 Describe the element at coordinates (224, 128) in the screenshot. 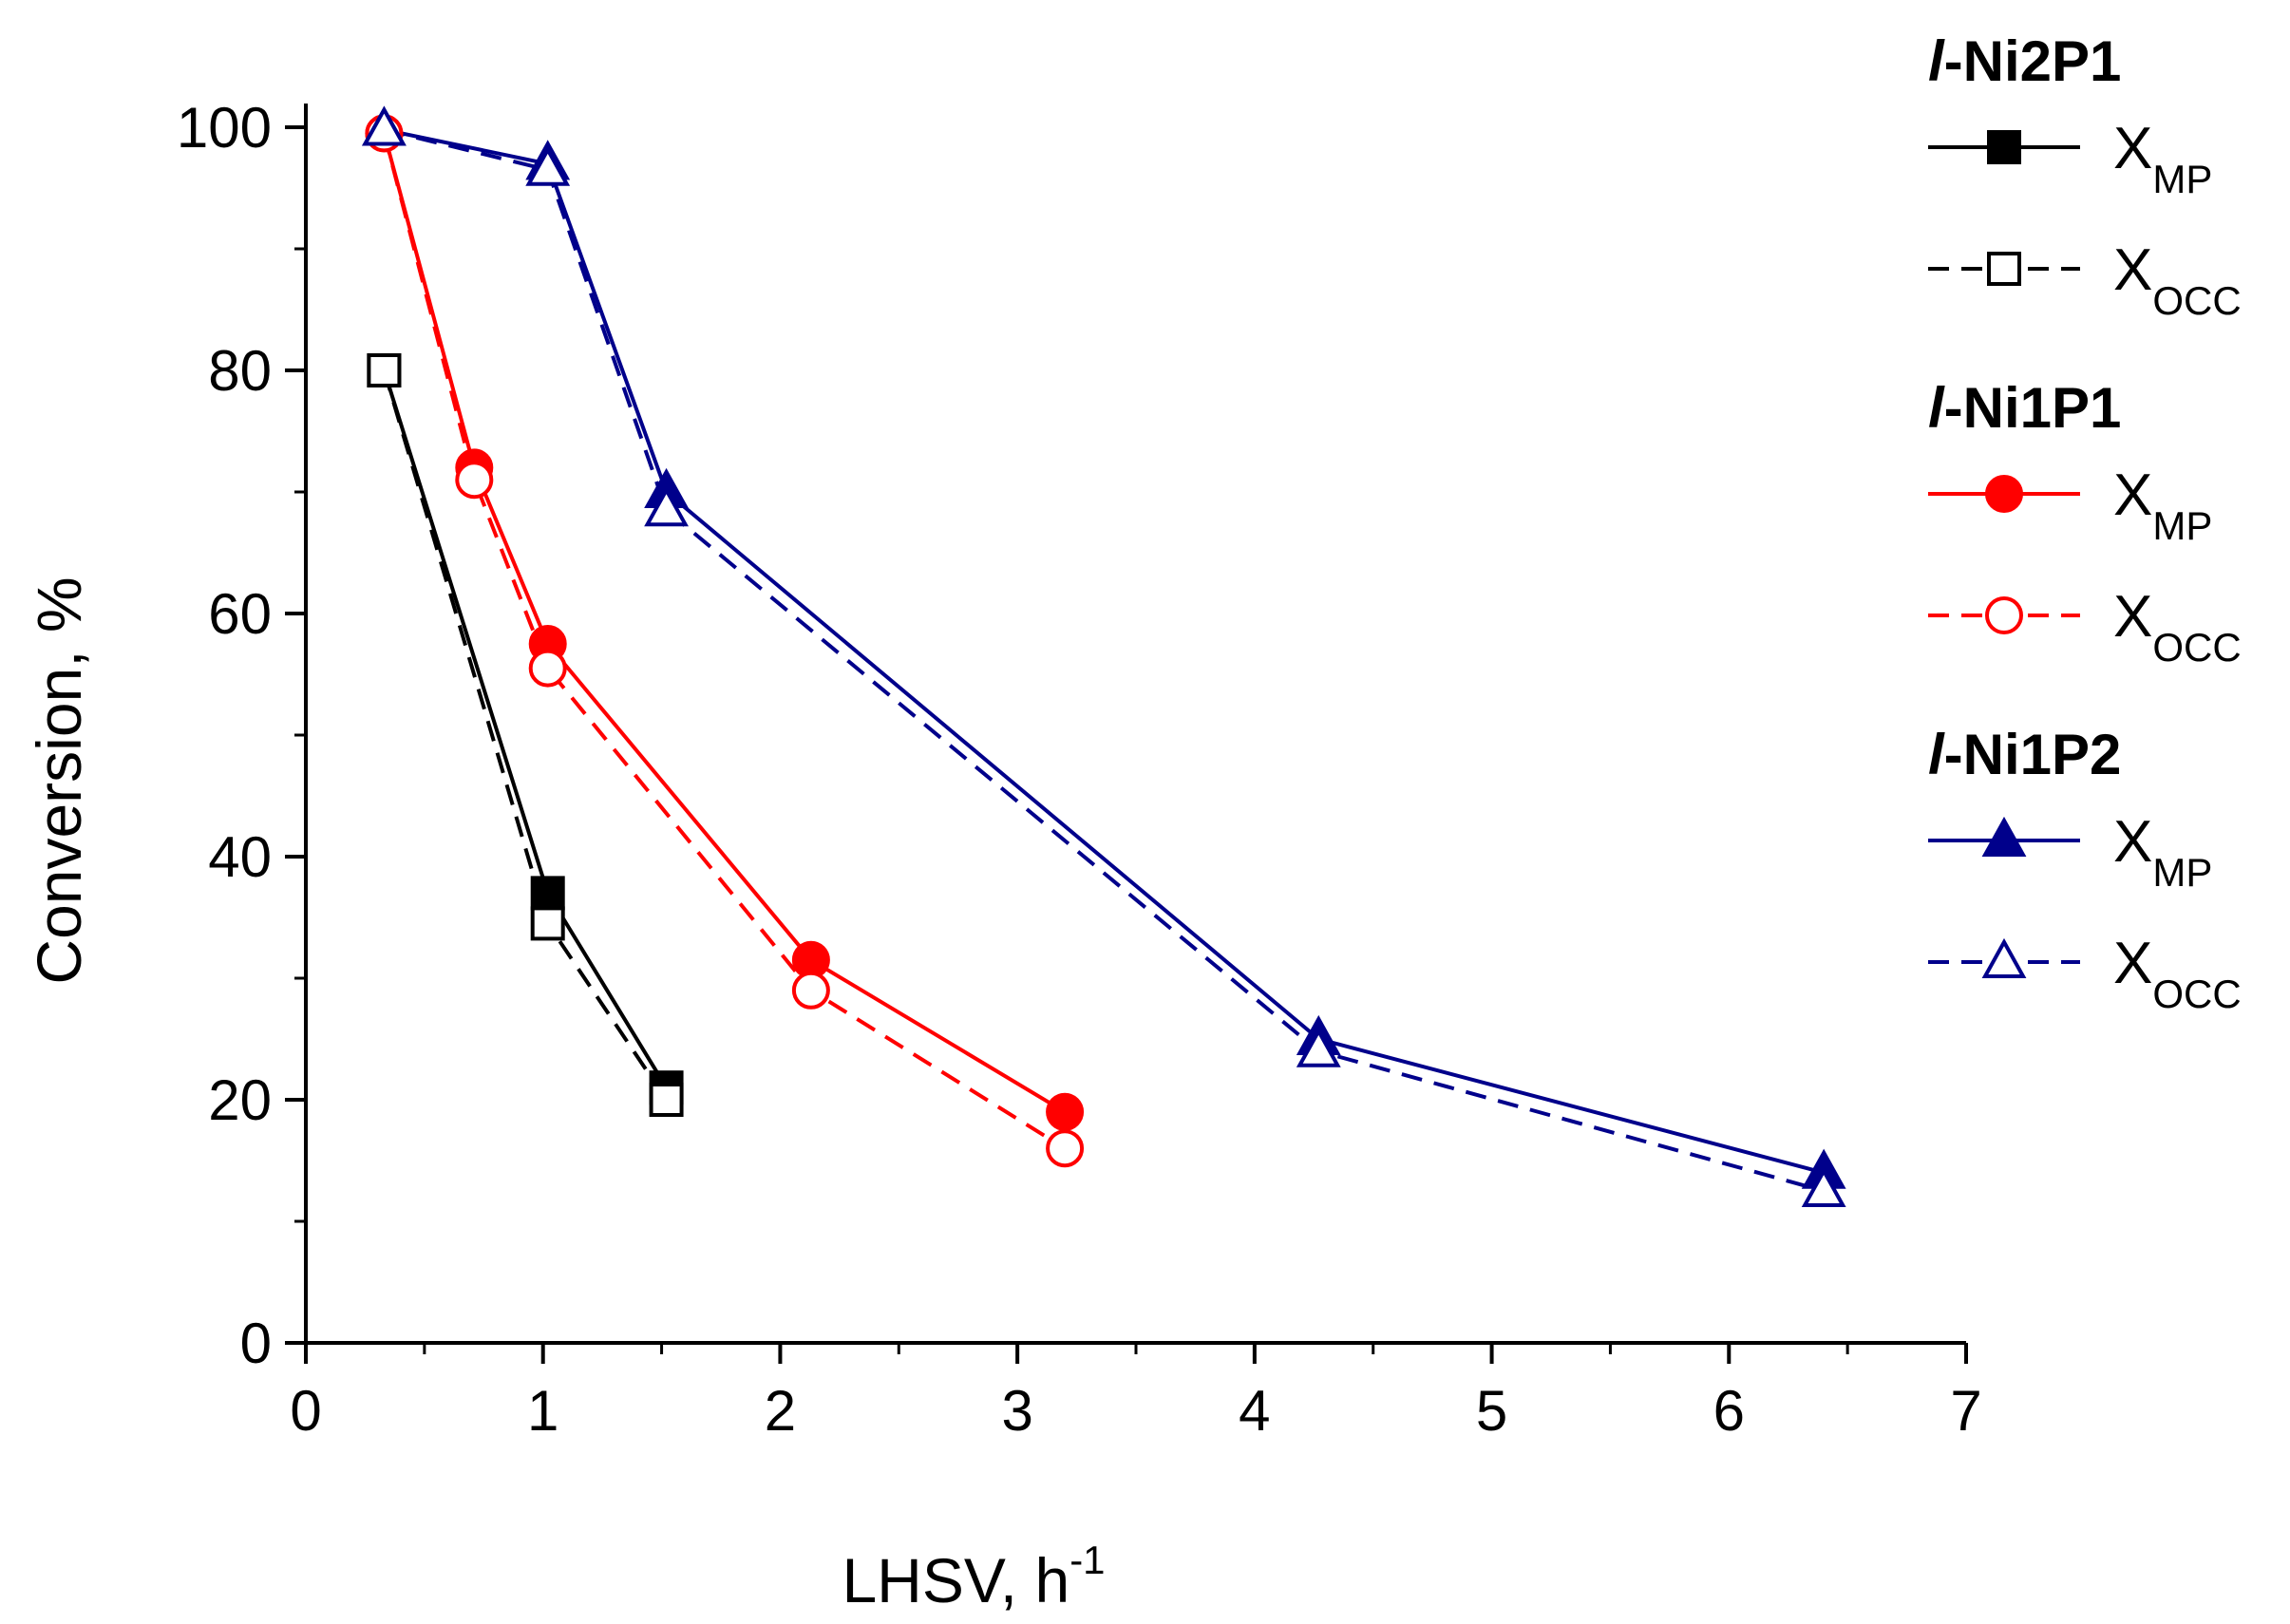

I see `y-tick-label: 100` at that location.